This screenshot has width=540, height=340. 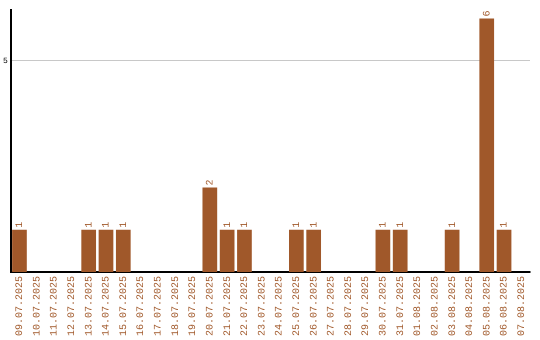 I want to click on x-tick-label: 24.07.2025, so click(x=280, y=306).